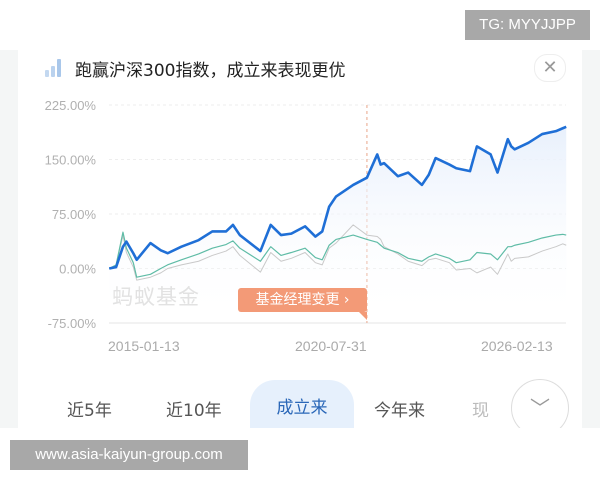 The width and height of the screenshot is (600, 480). What do you see at coordinates (527, 25) in the screenshot?
I see `watermark-top: TG: MYYJJPP` at bounding box center [527, 25].